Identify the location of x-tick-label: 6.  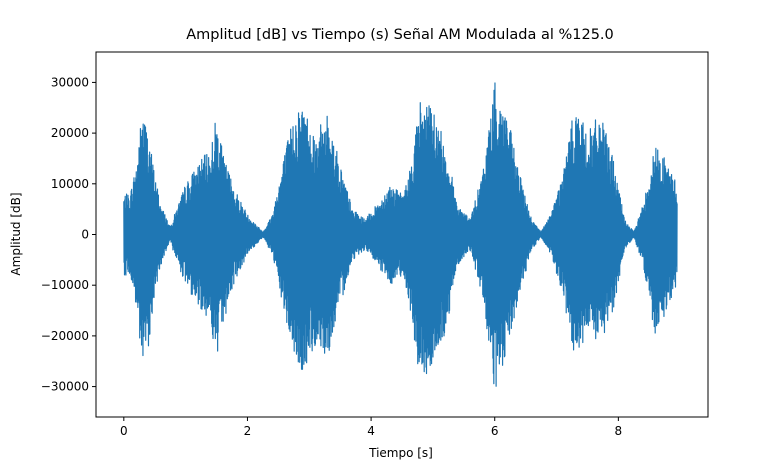
(495, 431).